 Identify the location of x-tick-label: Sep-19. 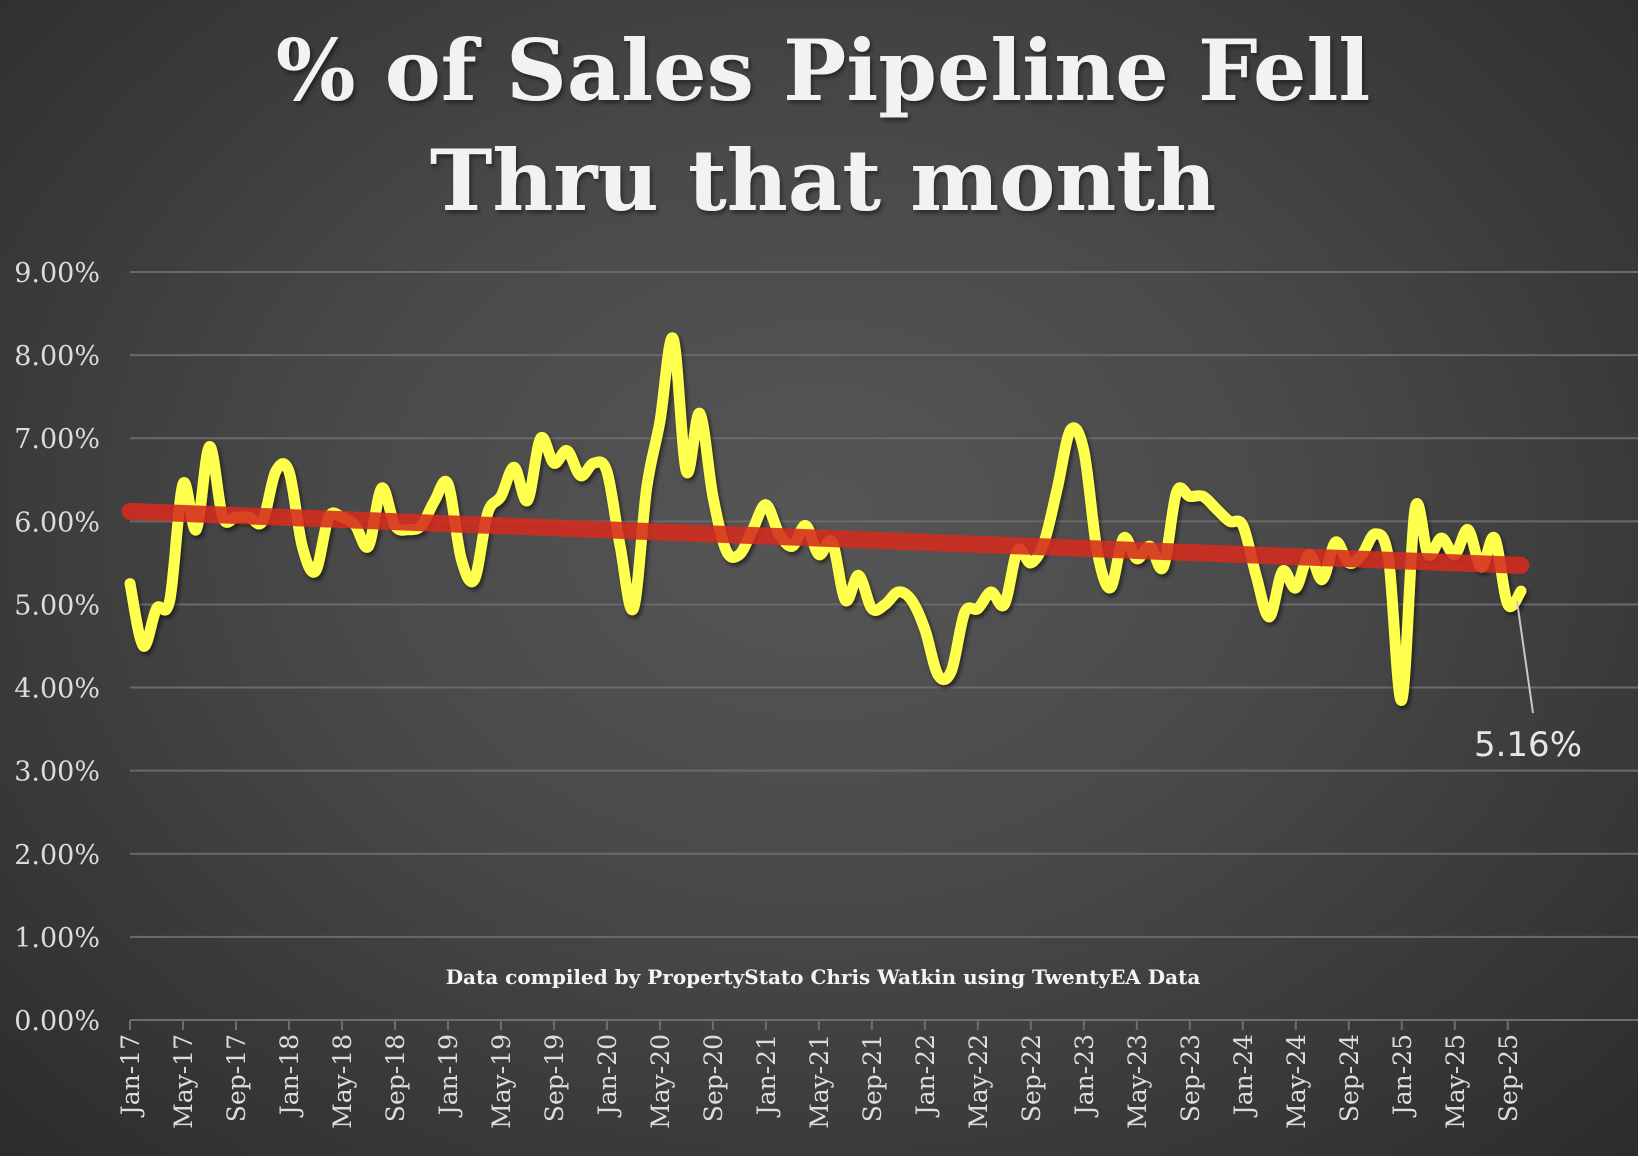
(554, 1078).